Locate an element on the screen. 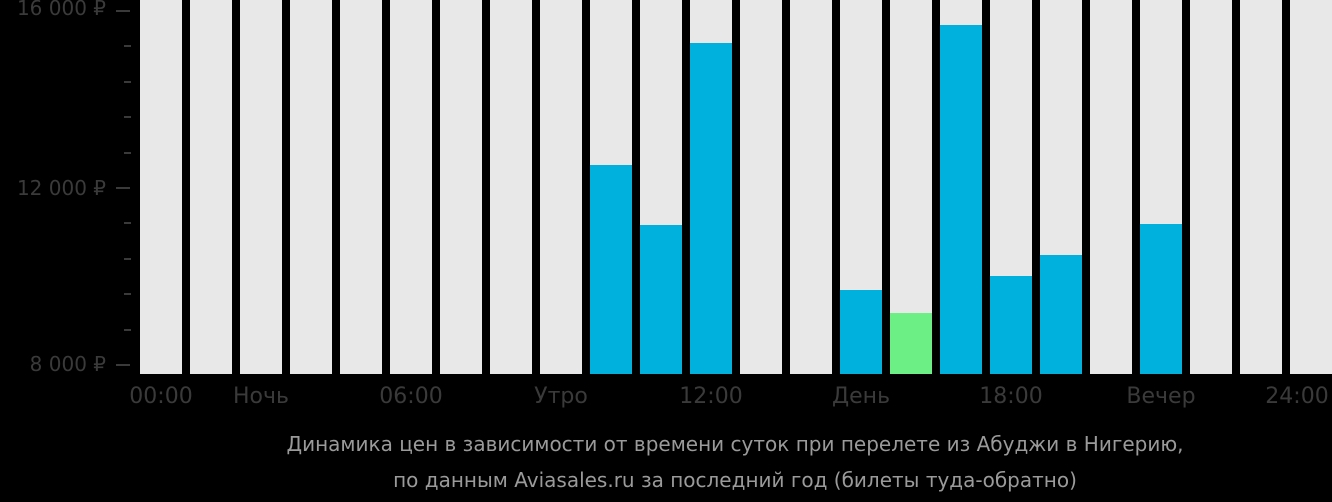 Image resolution: width=1332 pixels, height=502 pixels. bar-slot-00:00 is located at coordinates (161, 187).